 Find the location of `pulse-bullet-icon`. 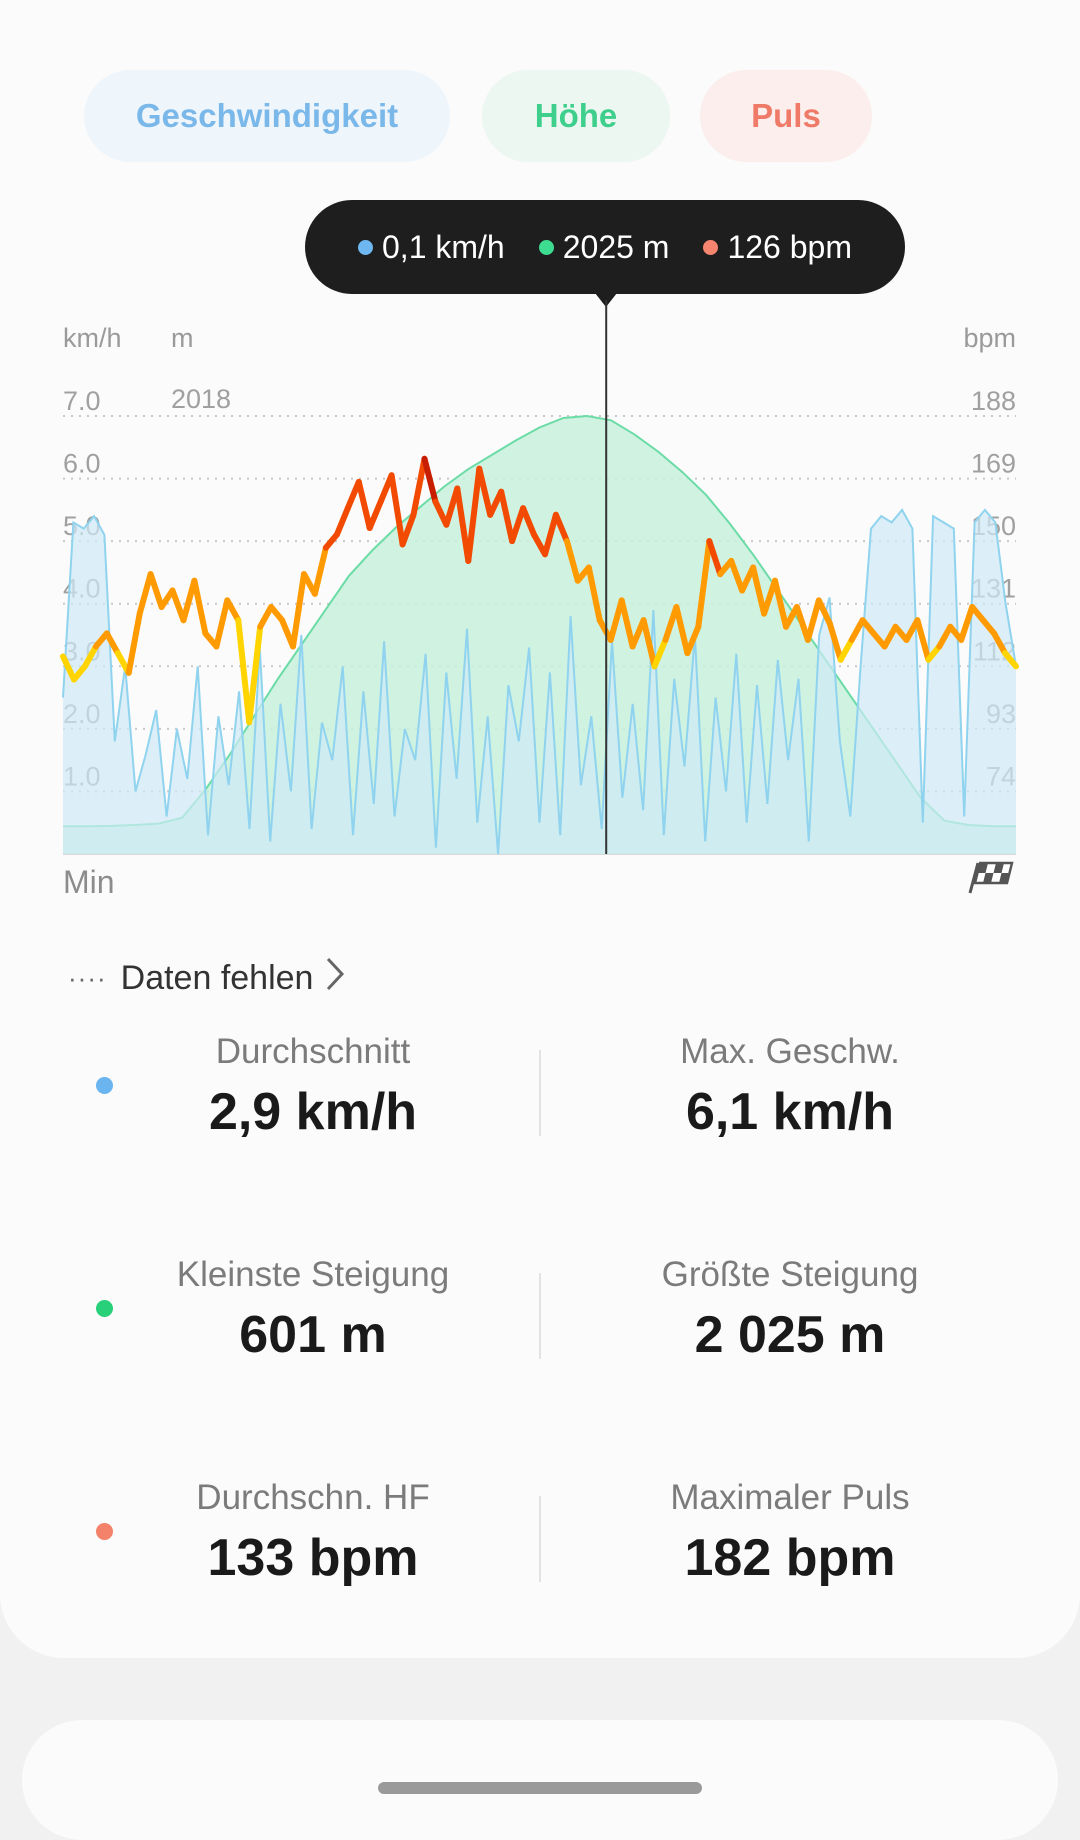

pulse-bullet-icon is located at coordinates (104, 1531).